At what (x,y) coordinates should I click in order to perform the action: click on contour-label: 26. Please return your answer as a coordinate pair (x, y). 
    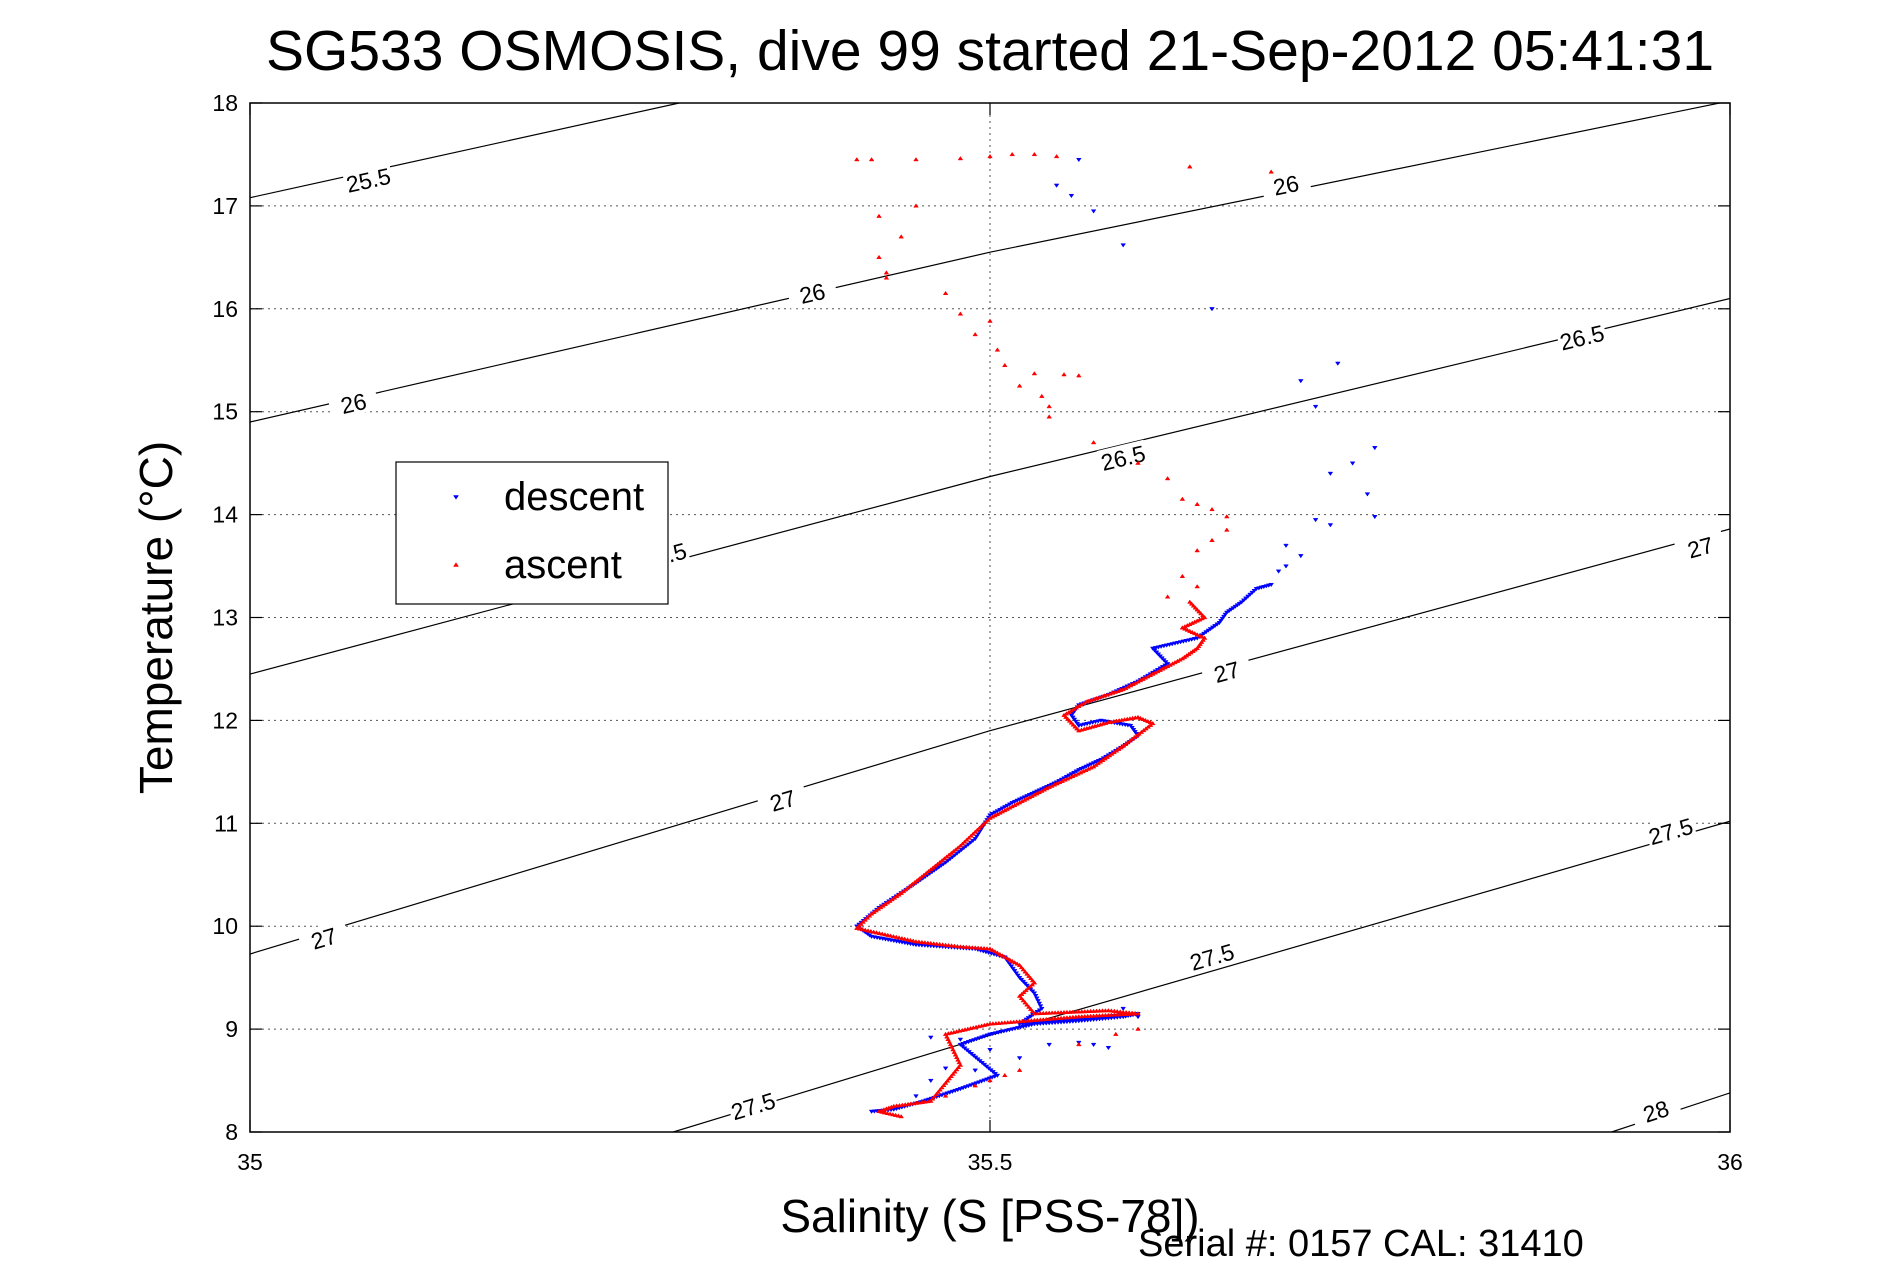
    Looking at the image, I should click on (353, 403).